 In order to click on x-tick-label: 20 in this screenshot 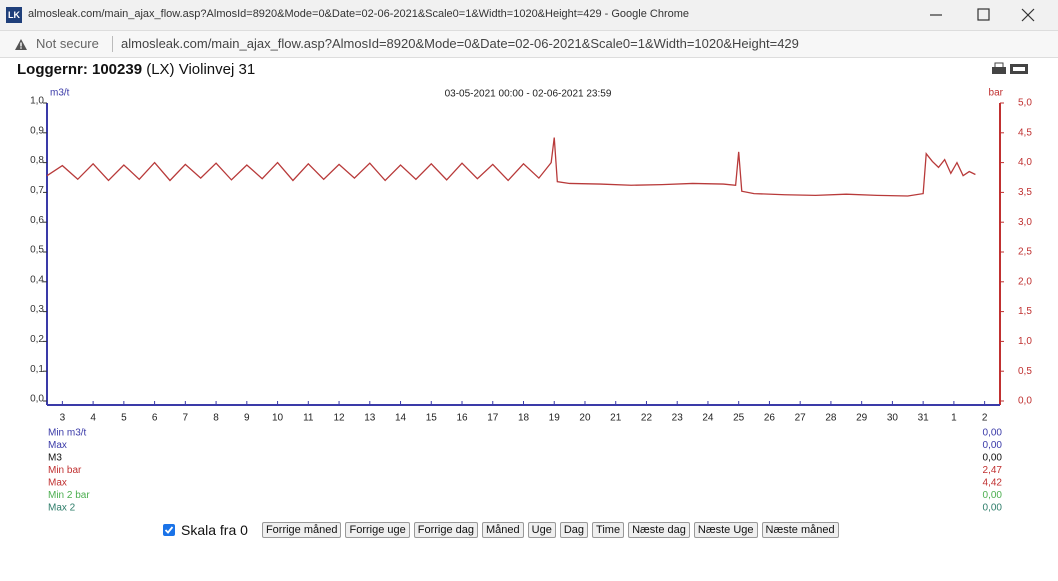, I will do `click(585, 418)`.